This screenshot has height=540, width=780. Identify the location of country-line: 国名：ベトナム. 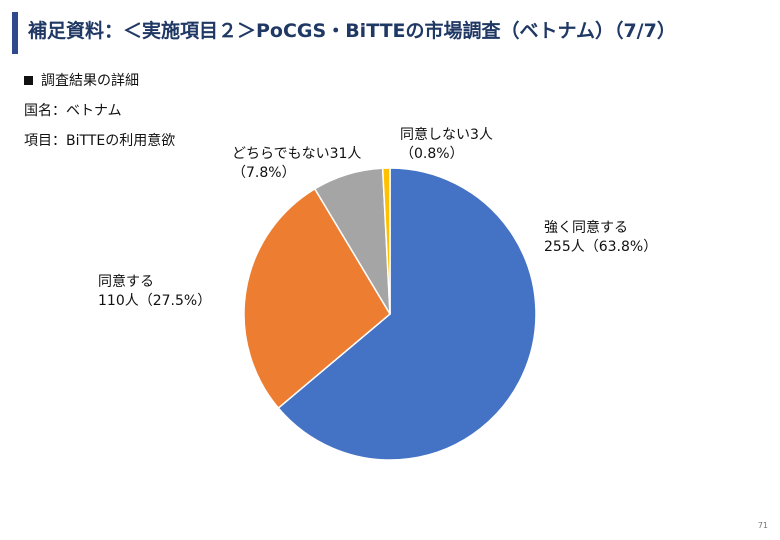
(73, 111).